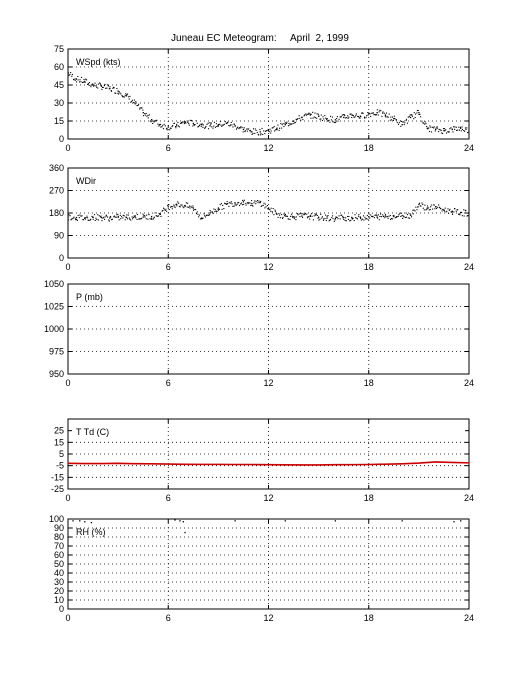 The image size is (520, 683). I want to click on humidity-y-tick-label: 50, so click(59, 564).